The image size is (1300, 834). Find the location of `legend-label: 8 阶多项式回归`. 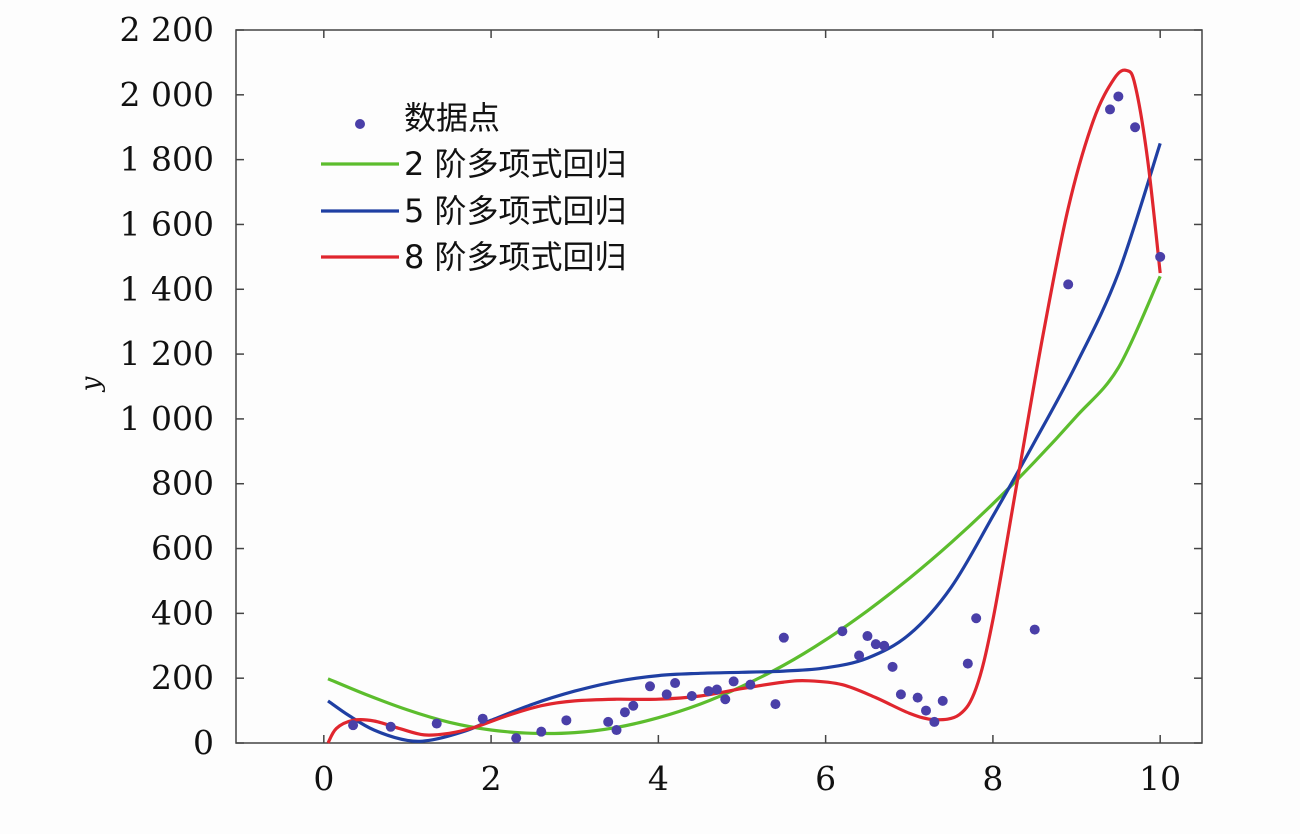

legend-label: 8 阶多项式回归 is located at coordinates (515, 257).